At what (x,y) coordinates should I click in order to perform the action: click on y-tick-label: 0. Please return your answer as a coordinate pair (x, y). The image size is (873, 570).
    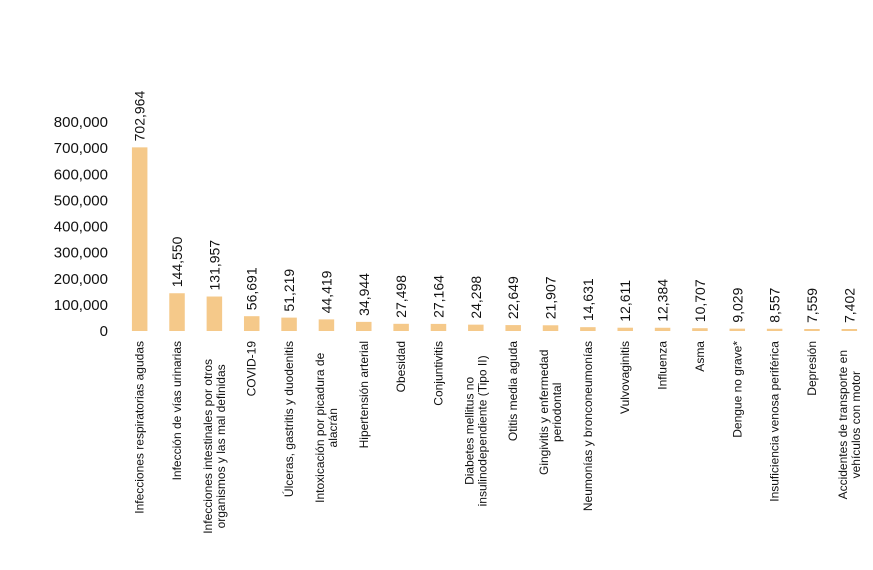
    Looking at the image, I should click on (104, 331).